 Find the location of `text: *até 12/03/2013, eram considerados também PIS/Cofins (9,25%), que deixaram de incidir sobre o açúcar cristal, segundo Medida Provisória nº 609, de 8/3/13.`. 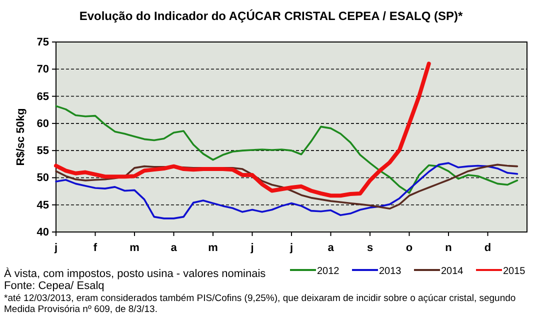

text: *até 12/03/2013, eram considerados também PIS/Cofins (9,25%), que deixaram de incidir sobre o açúcar cristal, segundo Medida Provisória nº 609, de 8/3/13. is located at coordinates (260, 304).